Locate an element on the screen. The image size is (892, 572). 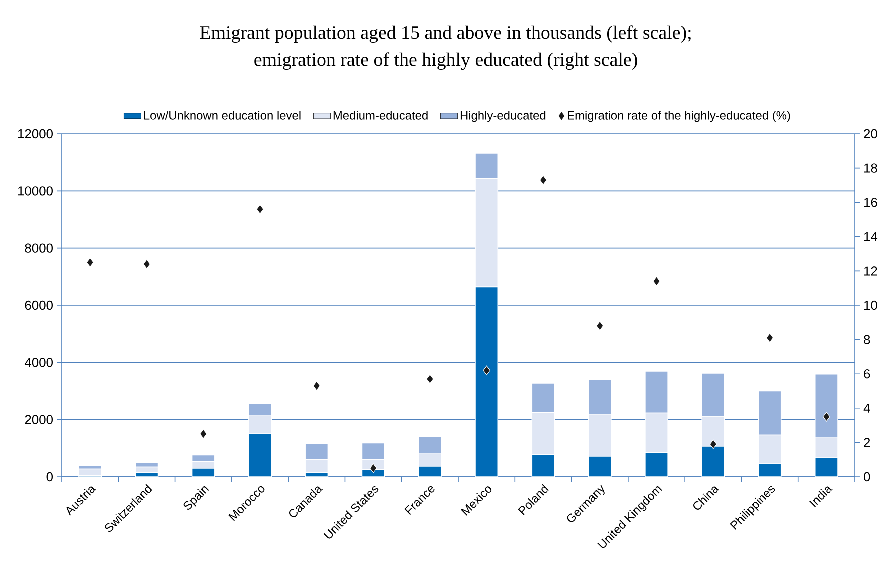
legend-label: Medium-educated is located at coordinates (381, 115).